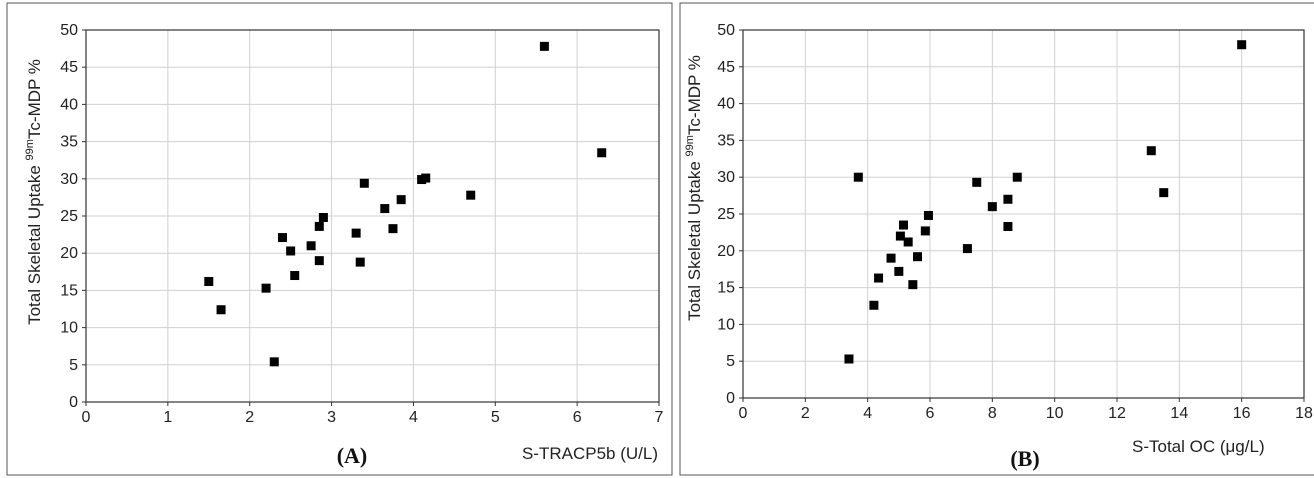 The image size is (1314, 478). What do you see at coordinates (1055, 413) in the screenshot?
I see `panel-b-x-tick-label: 10` at bounding box center [1055, 413].